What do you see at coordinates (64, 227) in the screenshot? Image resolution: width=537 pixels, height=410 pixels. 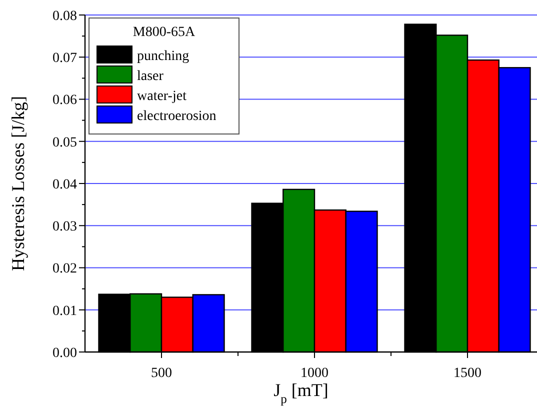 I see `y-tick-label: 0.03` at bounding box center [64, 227].